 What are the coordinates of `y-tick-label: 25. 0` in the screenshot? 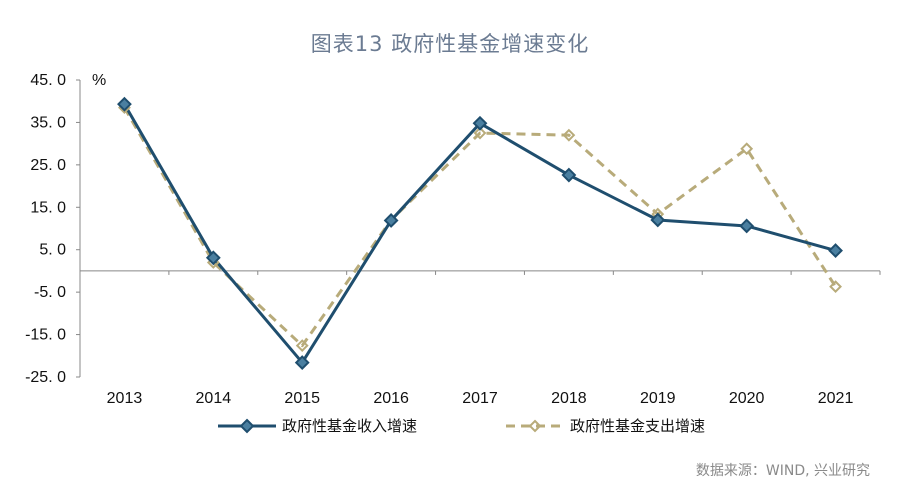 It's located at (48, 165).